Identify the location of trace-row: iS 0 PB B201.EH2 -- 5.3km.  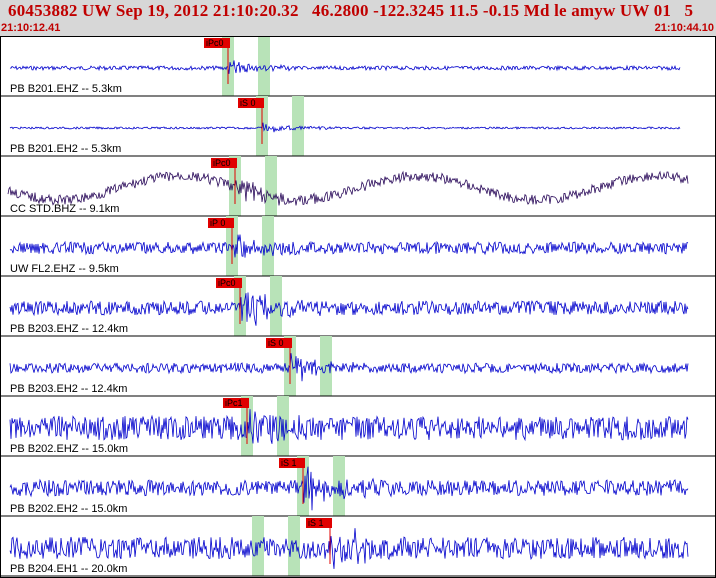
(358, 126).